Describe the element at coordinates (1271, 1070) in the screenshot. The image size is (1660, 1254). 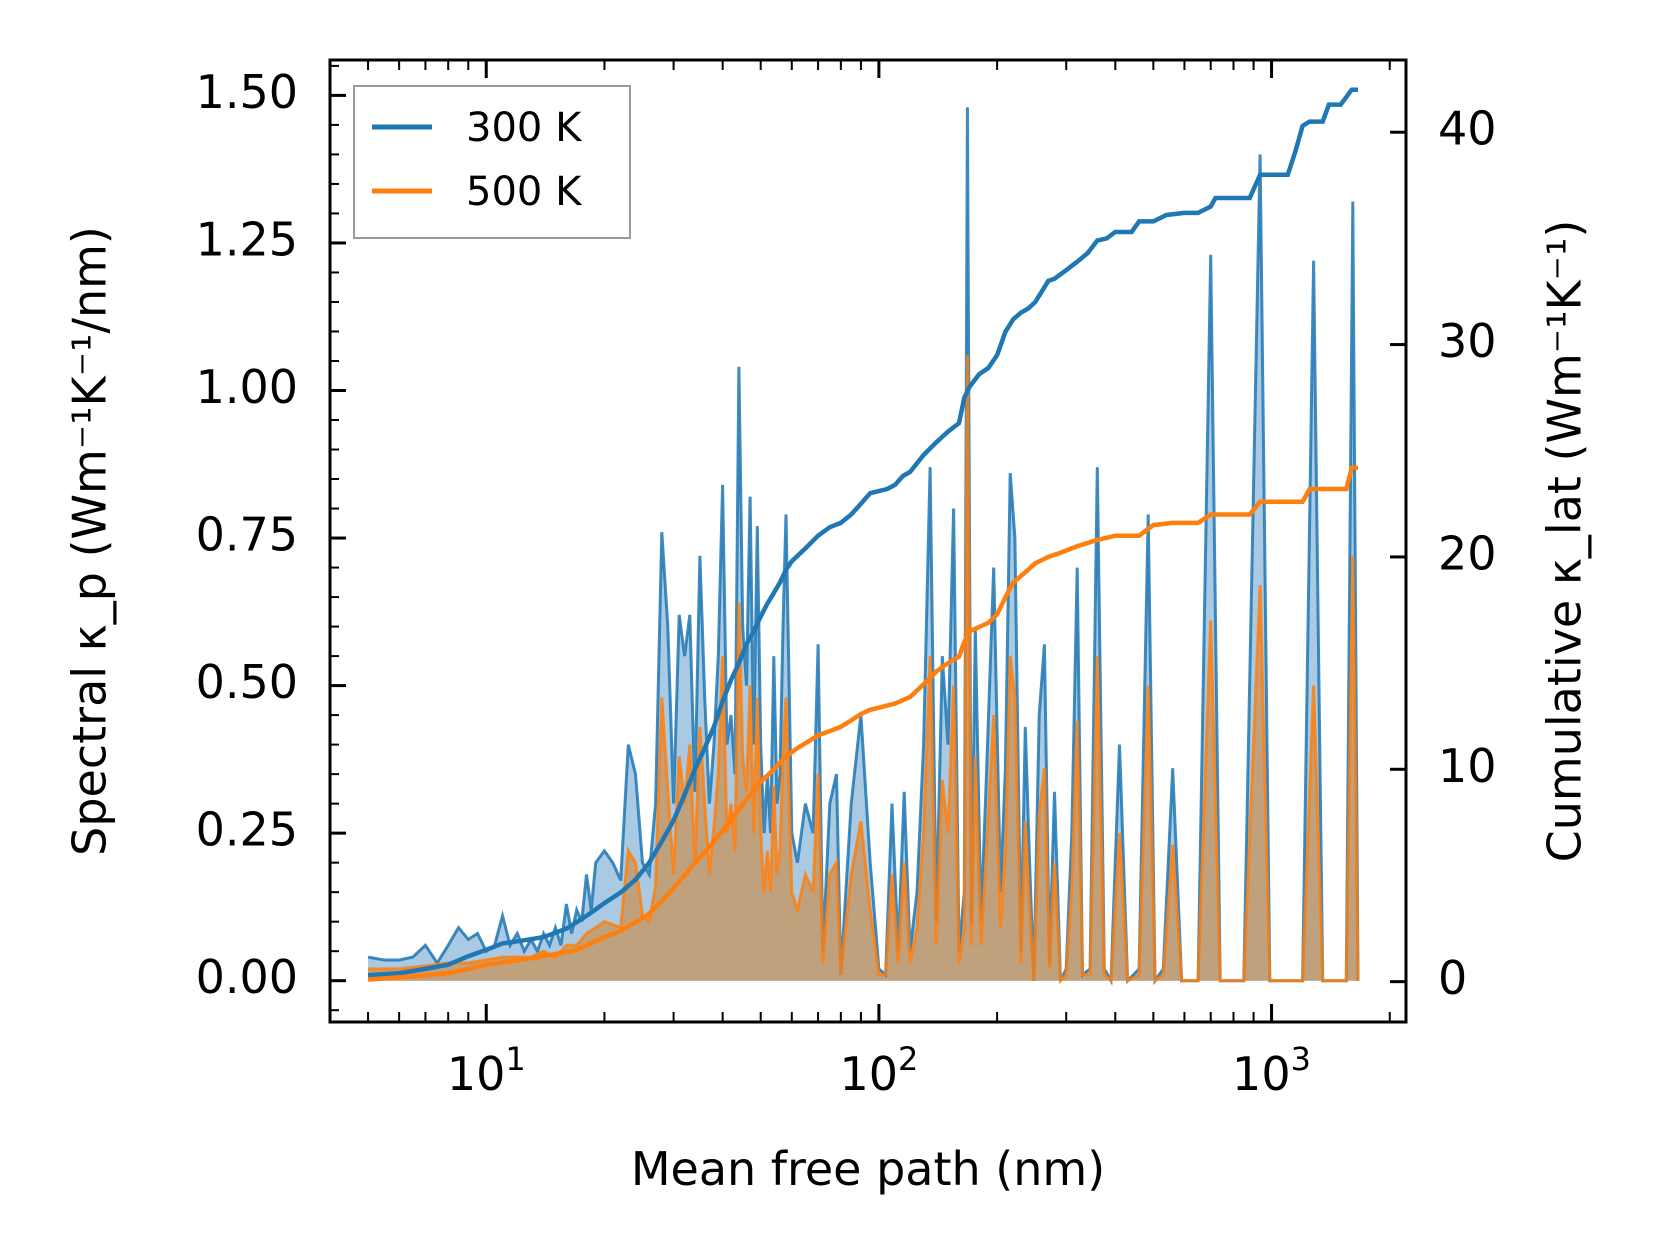
I see `x-tick-label: 10³` at that location.